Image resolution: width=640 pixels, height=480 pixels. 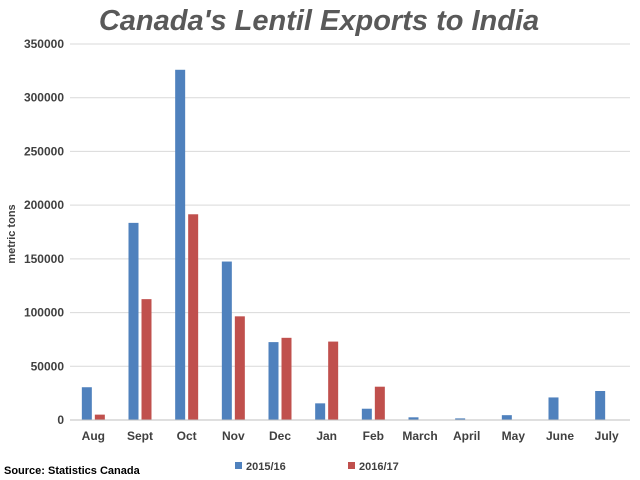 What do you see at coordinates (44, 205) in the screenshot?
I see `y-tick-label: 200000` at bounding box center [44, 205].